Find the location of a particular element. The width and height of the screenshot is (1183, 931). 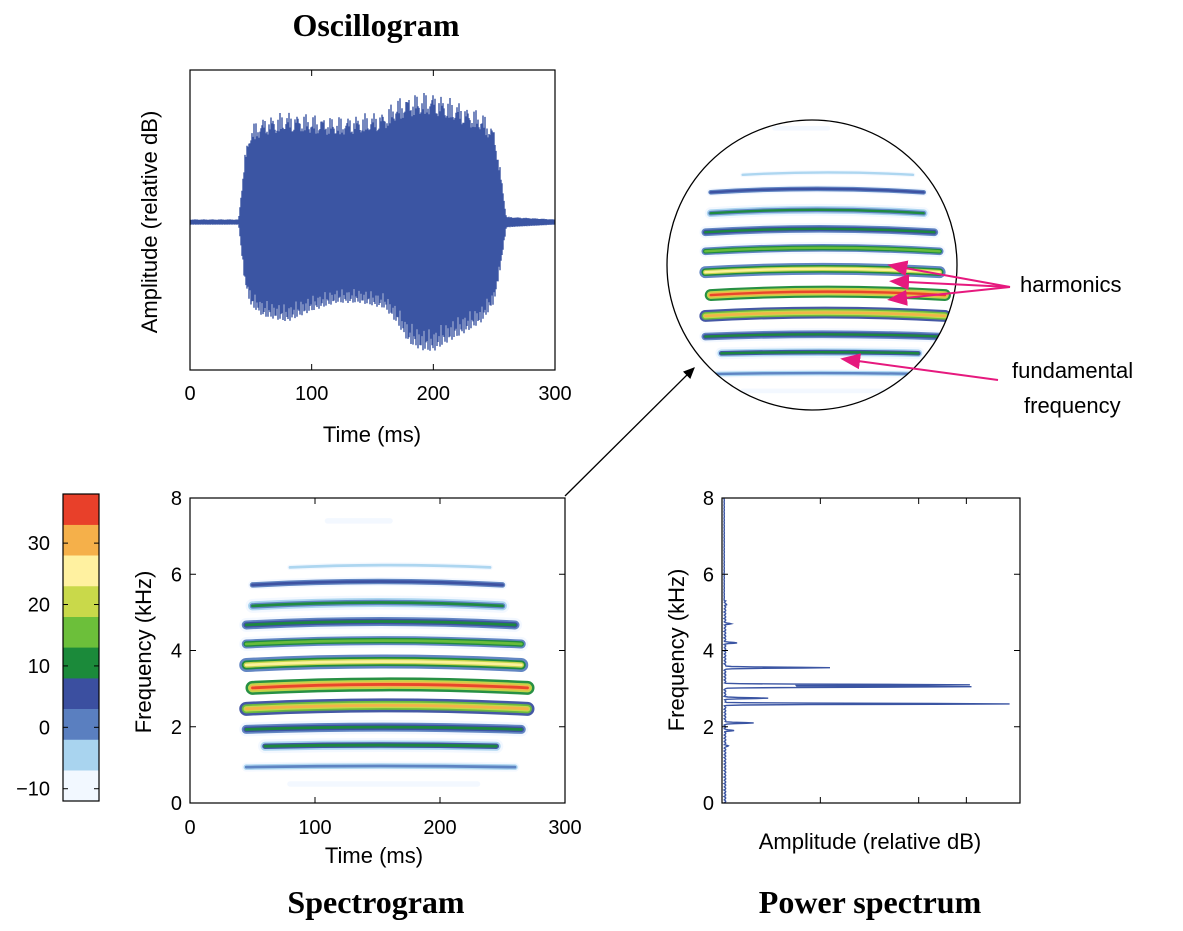

zoom-inset is located at coordinates (761, 308).